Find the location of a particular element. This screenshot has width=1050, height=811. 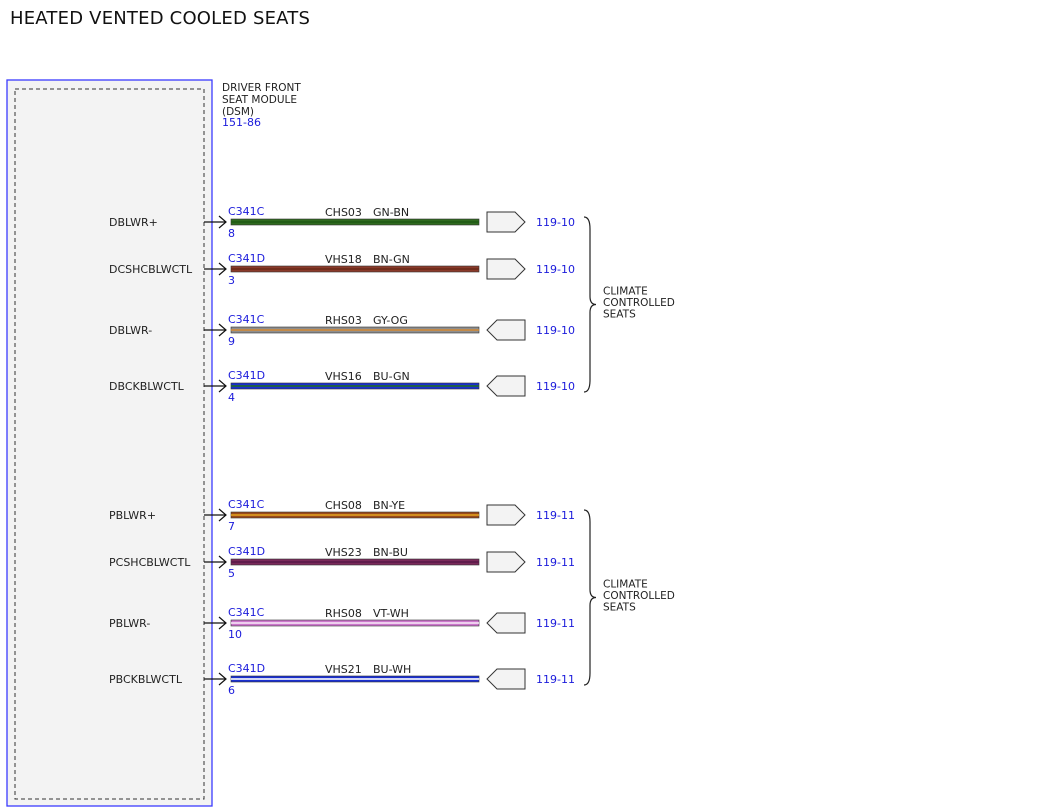

pin-function-label: PBLWR- is located at coordinates (129, 623).